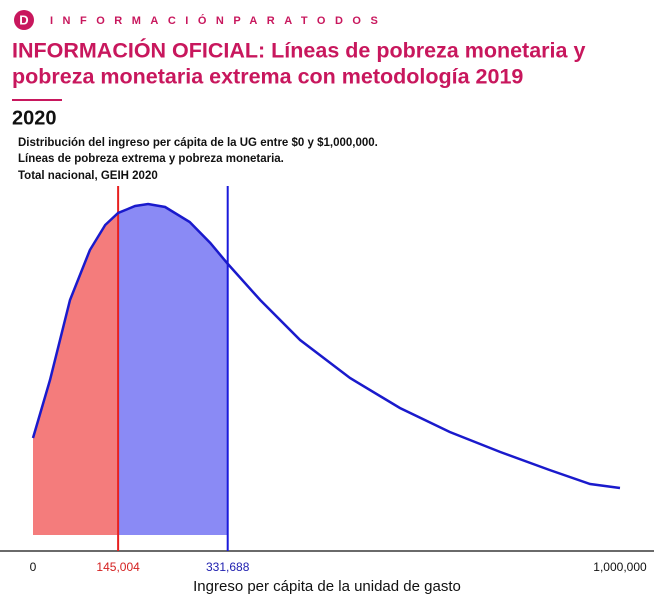 The image size is (654, 597). I want to click on subtitle-line: Total nacional, GEIH 2020, so click(88, 176).